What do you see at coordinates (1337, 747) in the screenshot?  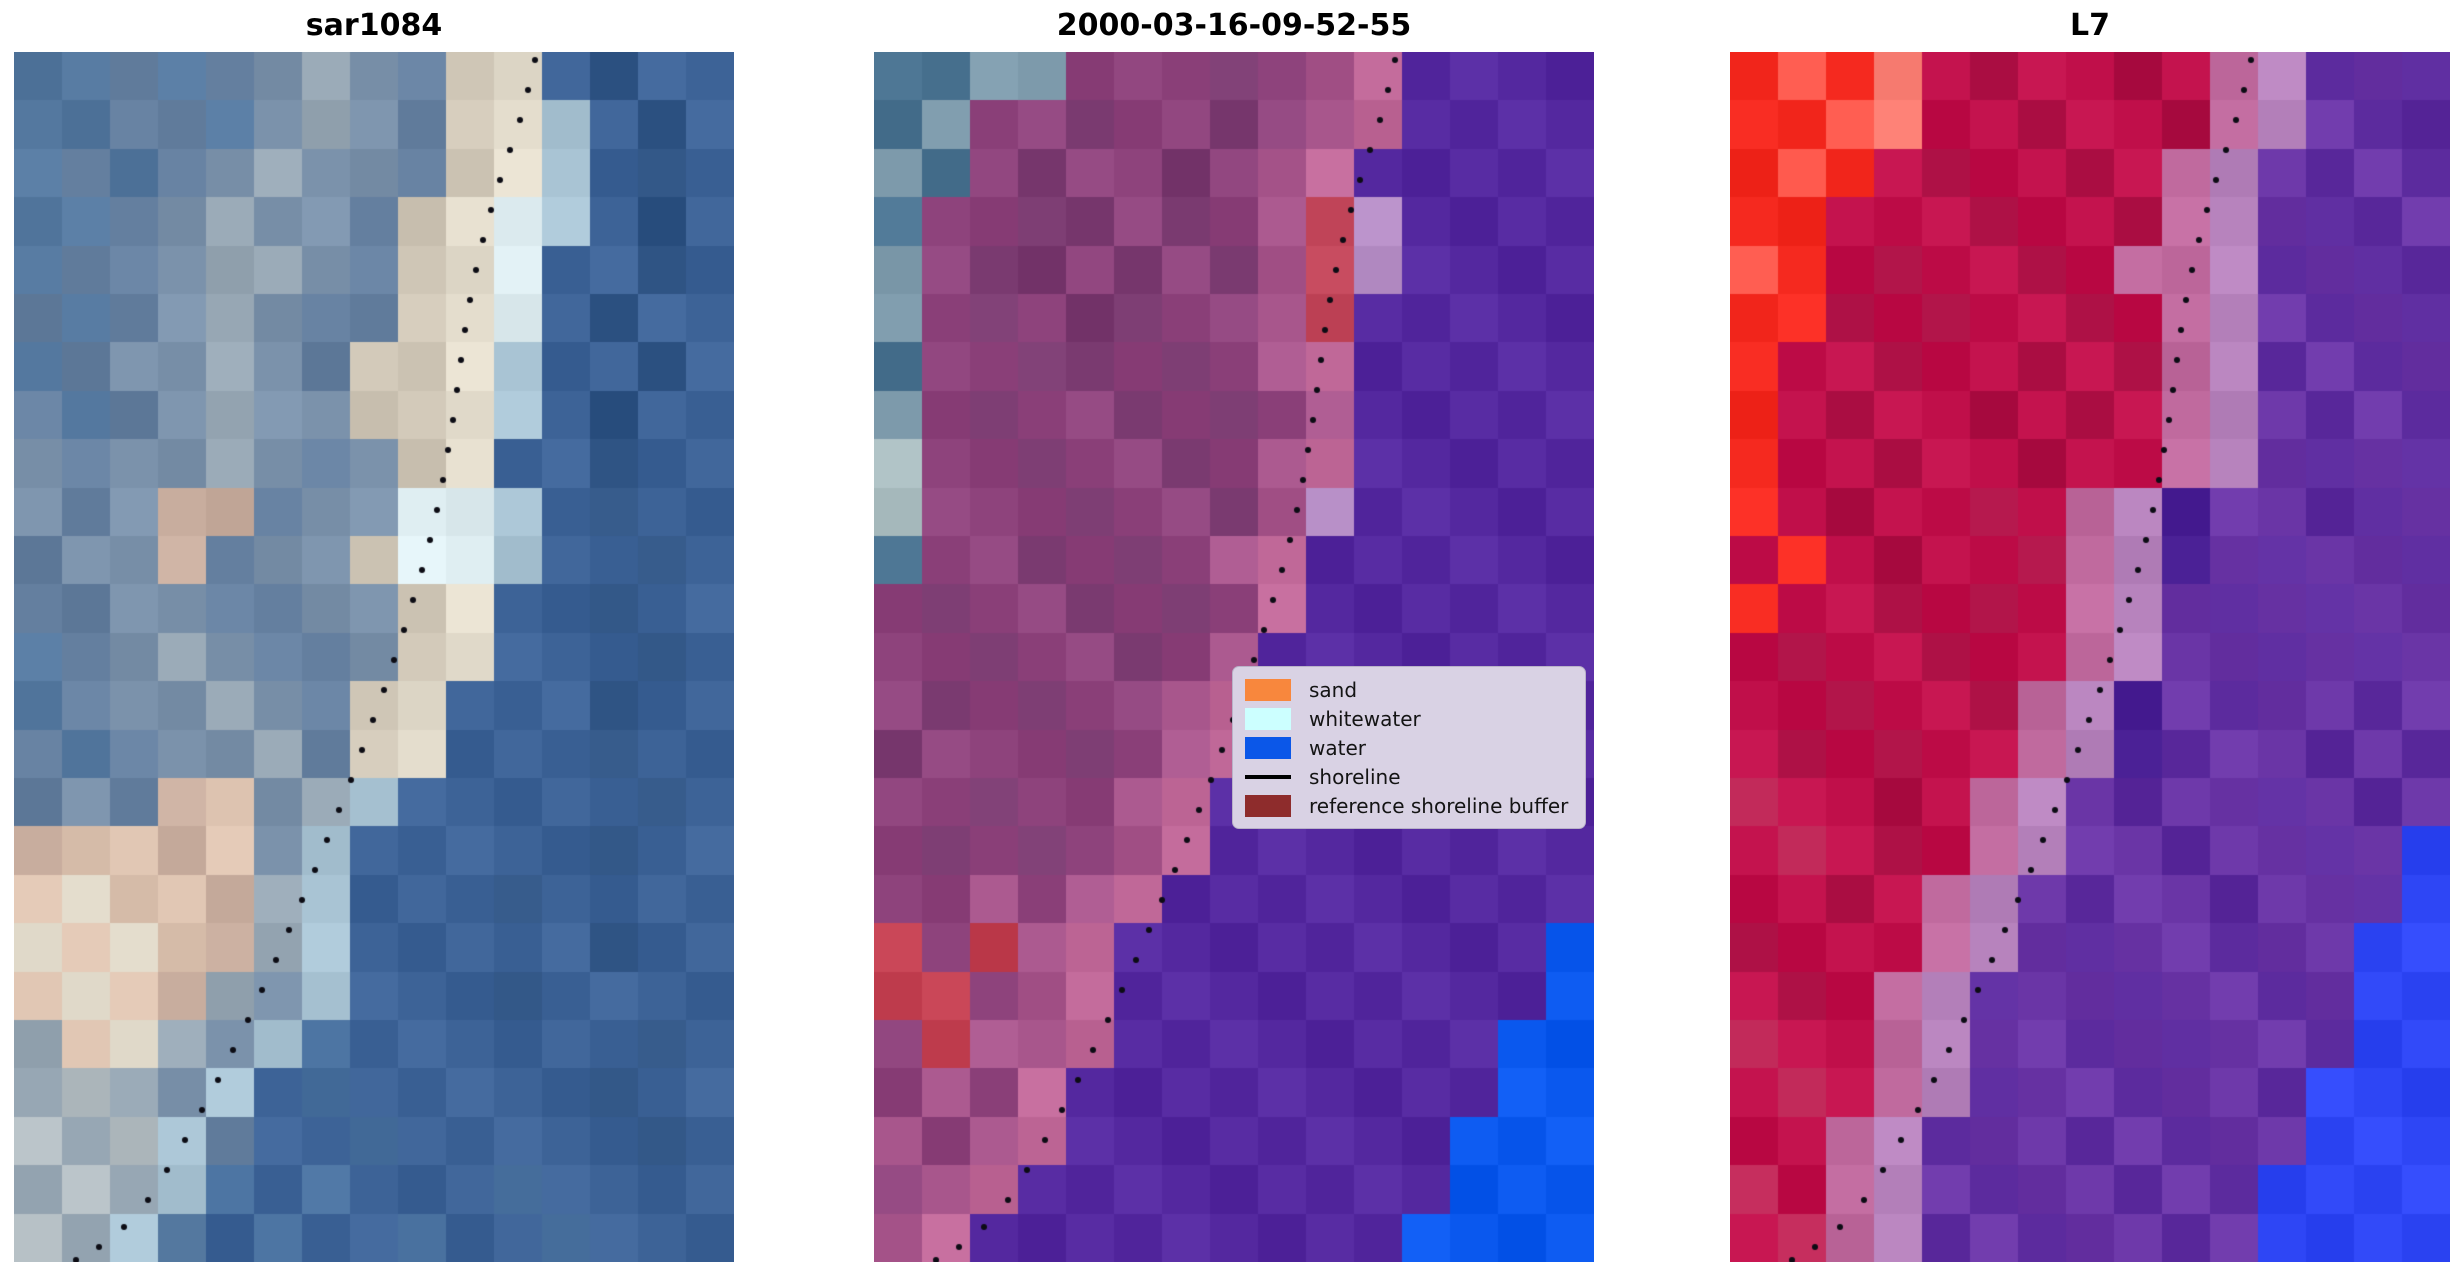 I see `legend-label: water` at bounding box center [1337, 747].